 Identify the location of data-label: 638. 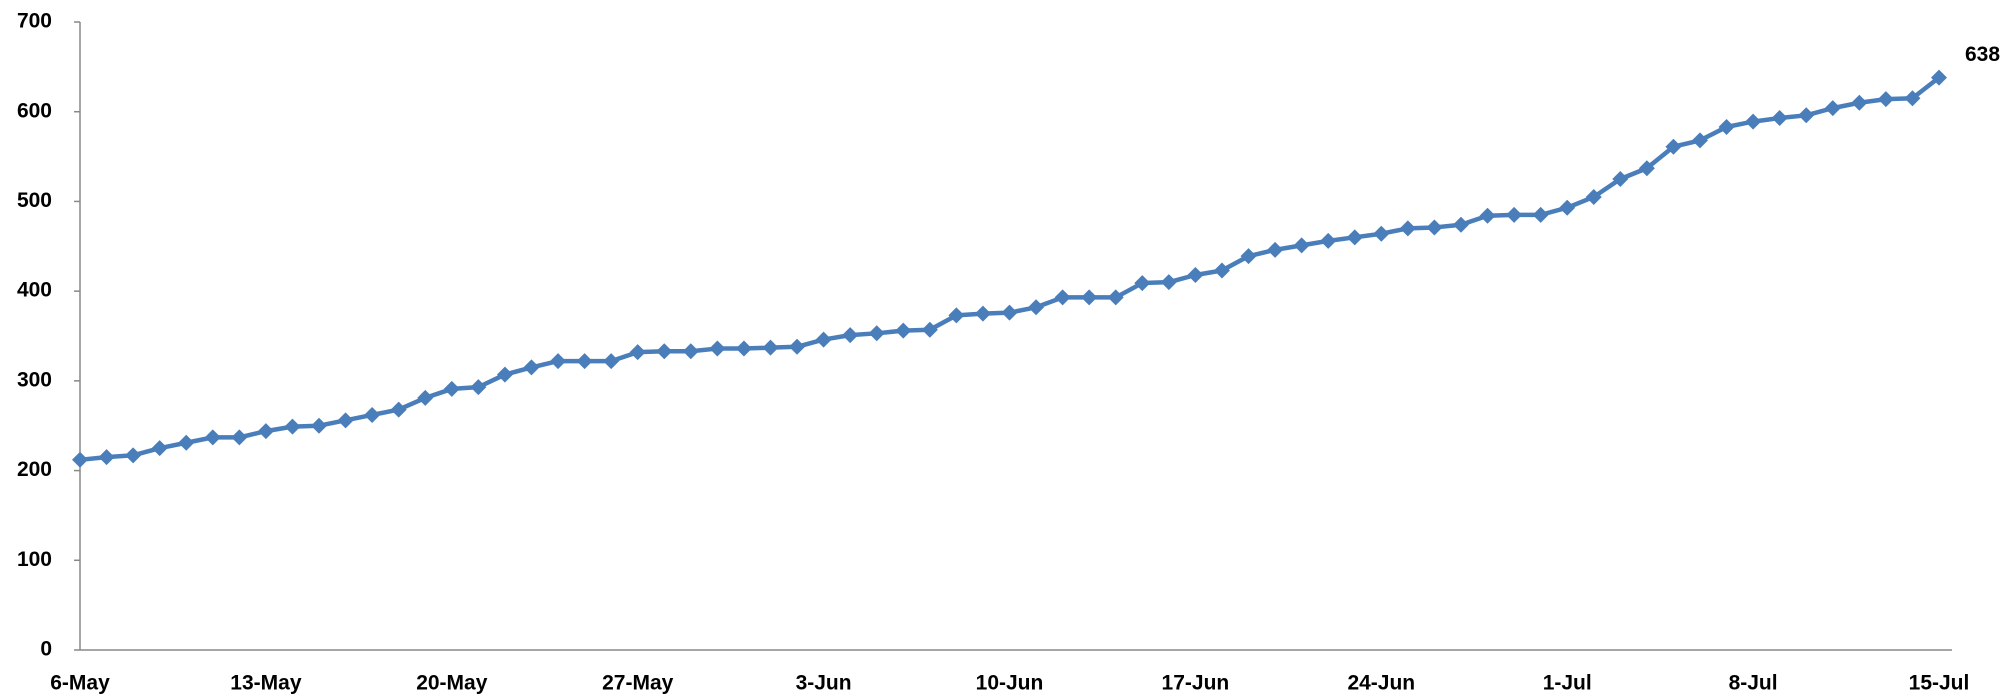
(1982, 54).